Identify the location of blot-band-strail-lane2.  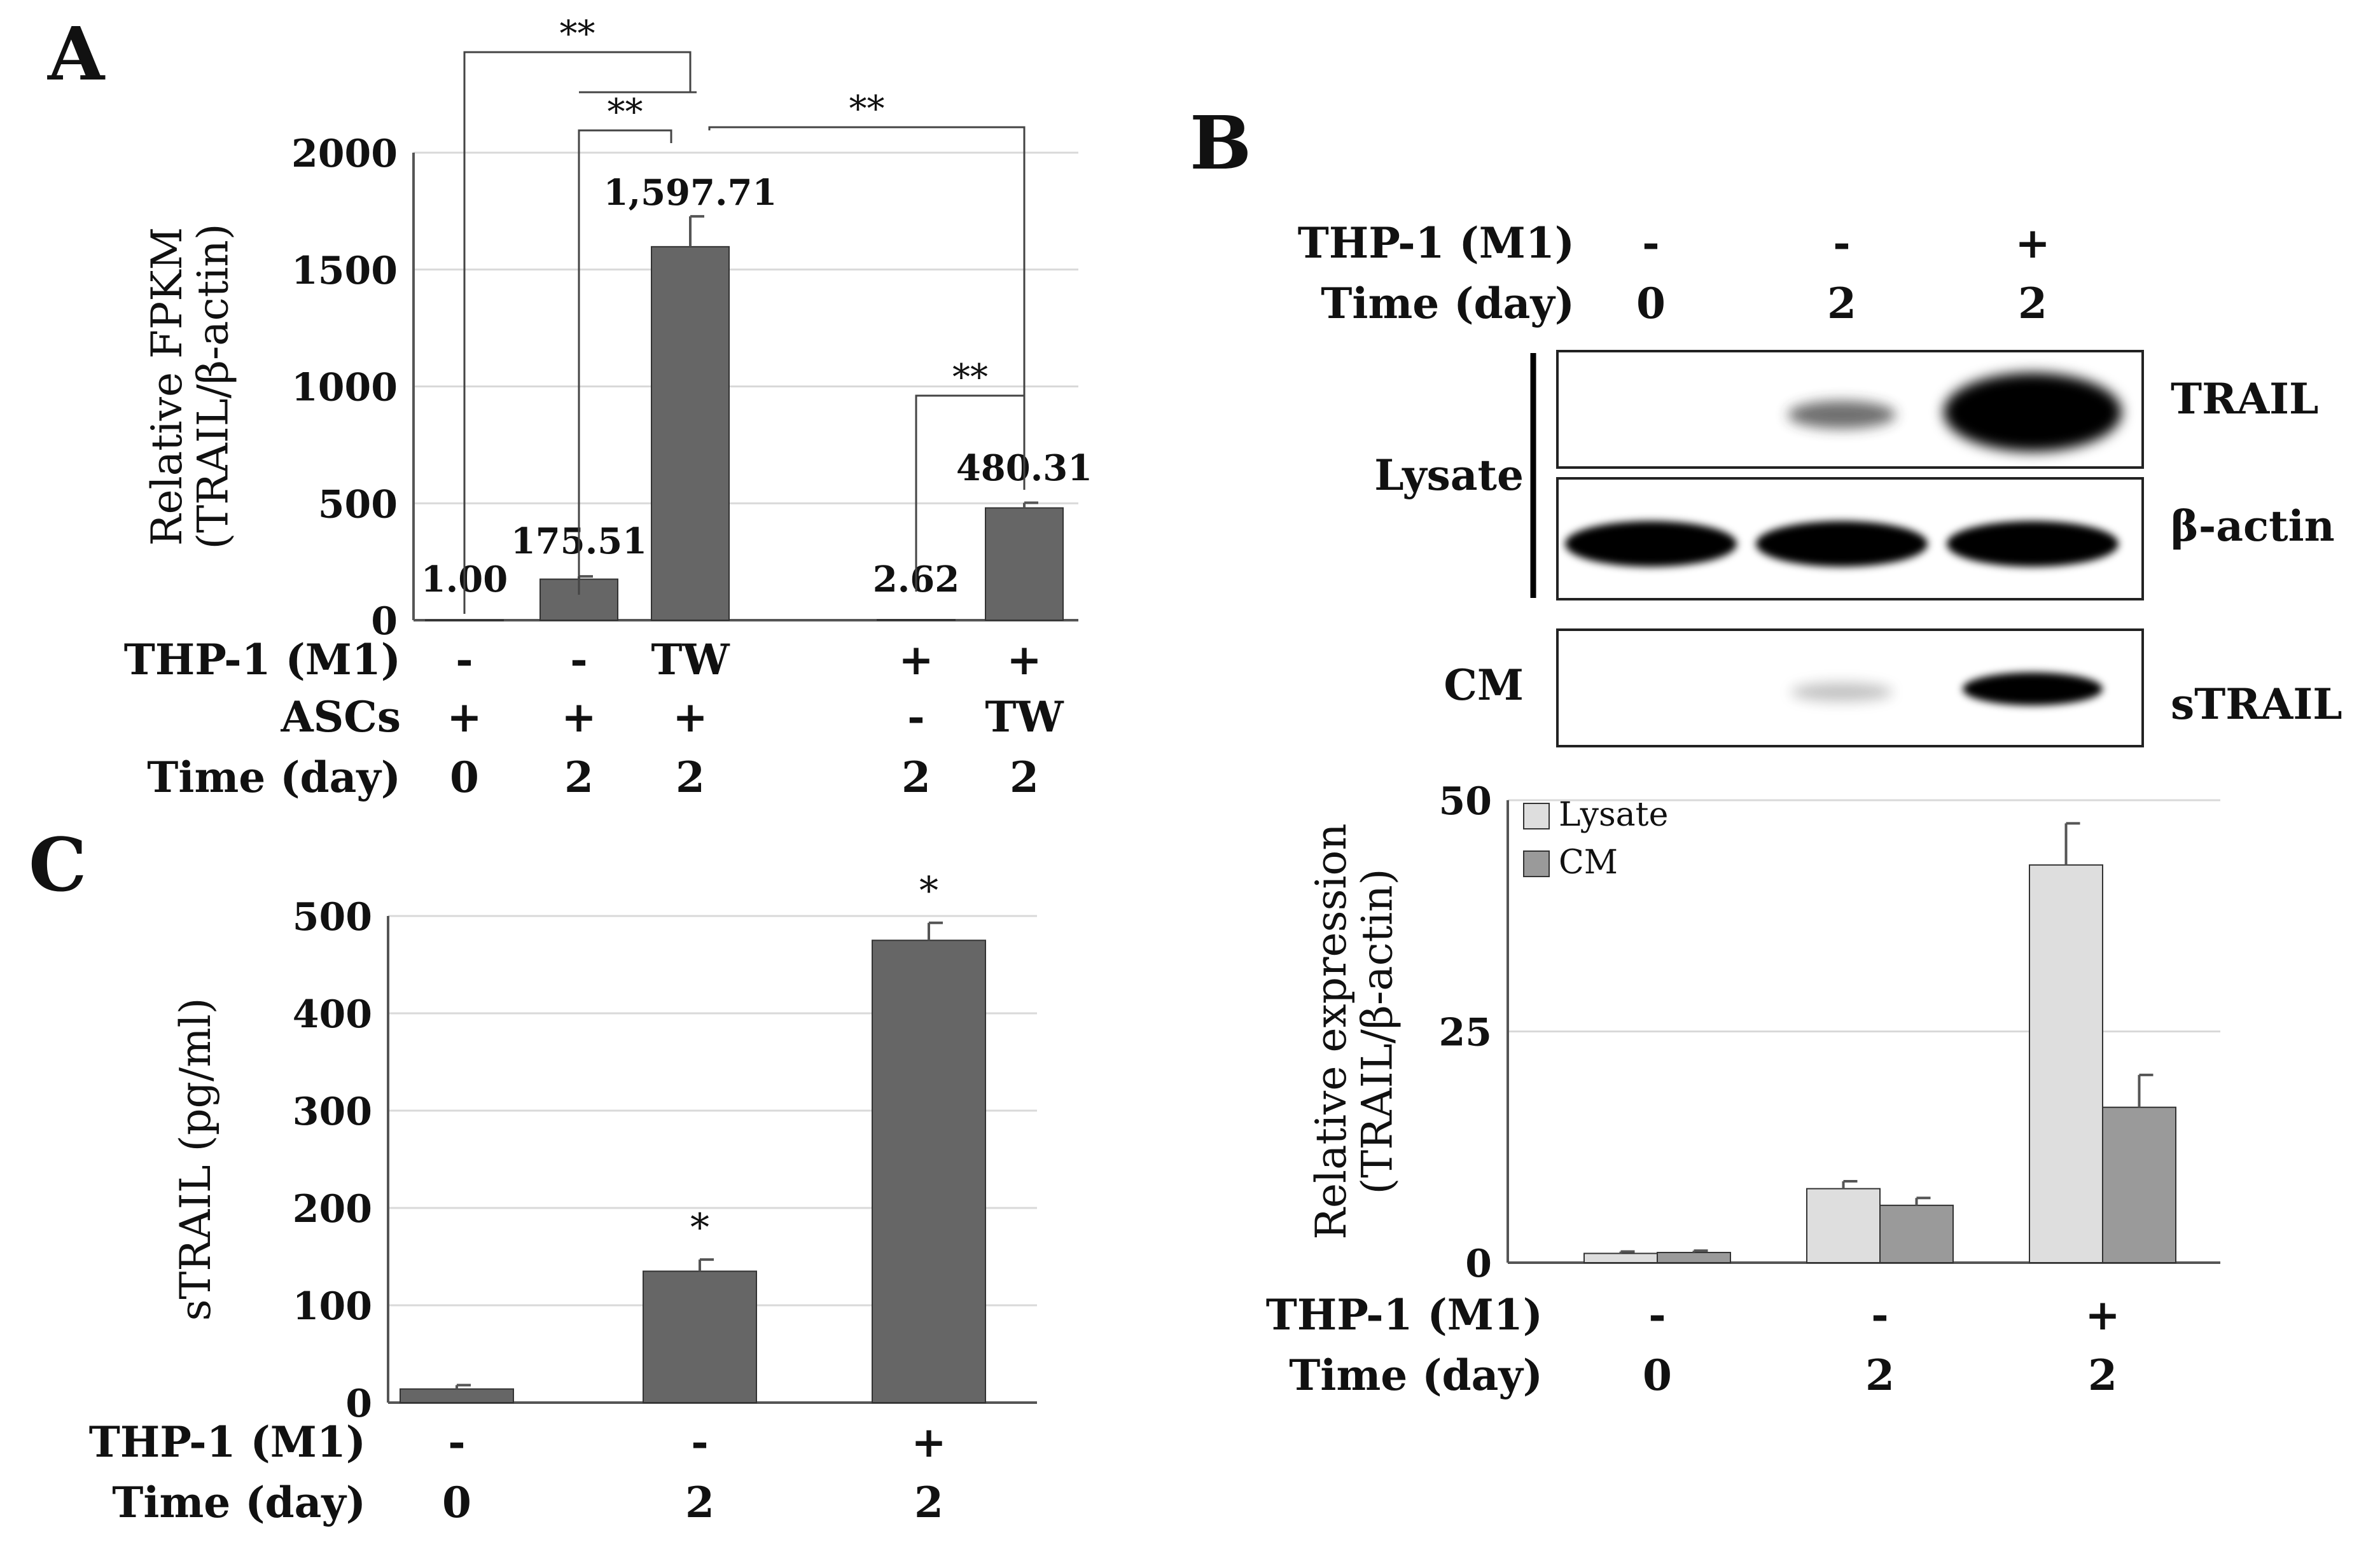
(1842, 692).